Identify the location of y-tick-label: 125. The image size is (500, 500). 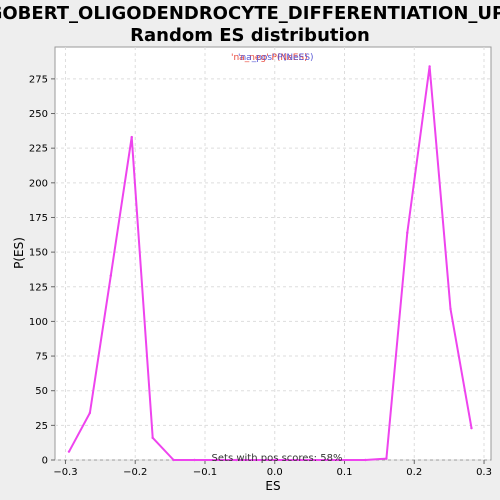
(38, 287).